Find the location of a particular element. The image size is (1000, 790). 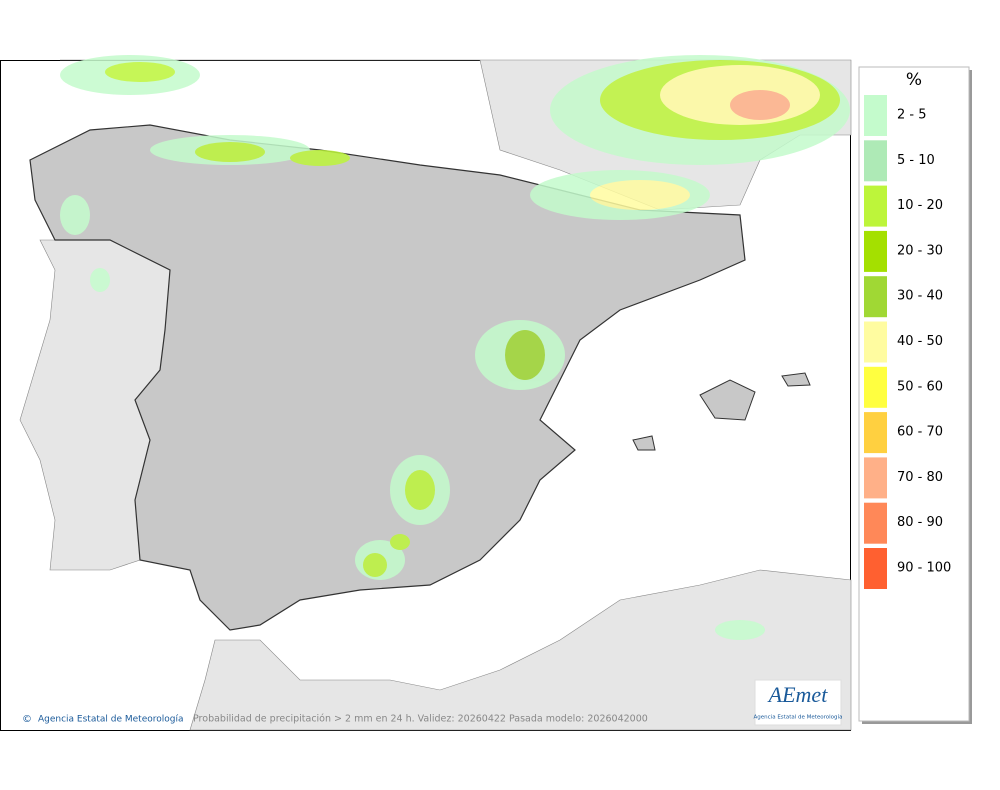

credit: © is located at coordinates (27, 719).